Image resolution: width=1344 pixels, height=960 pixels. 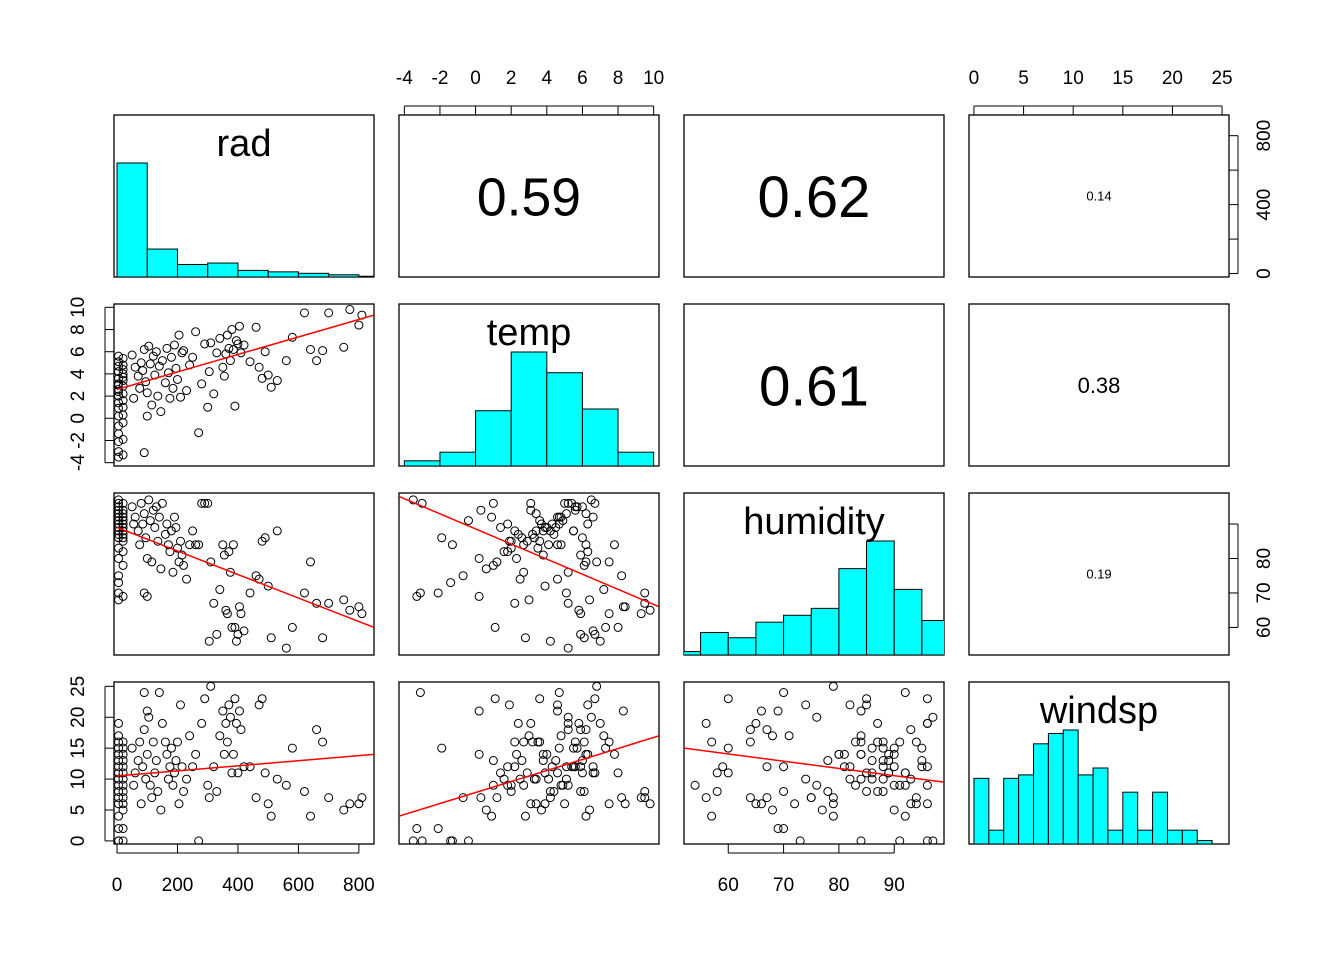 What do you see at coordinates (728, 885) in the screenshot?
I see `tick-label-humidity: 60` at bounding box center [728, 885].